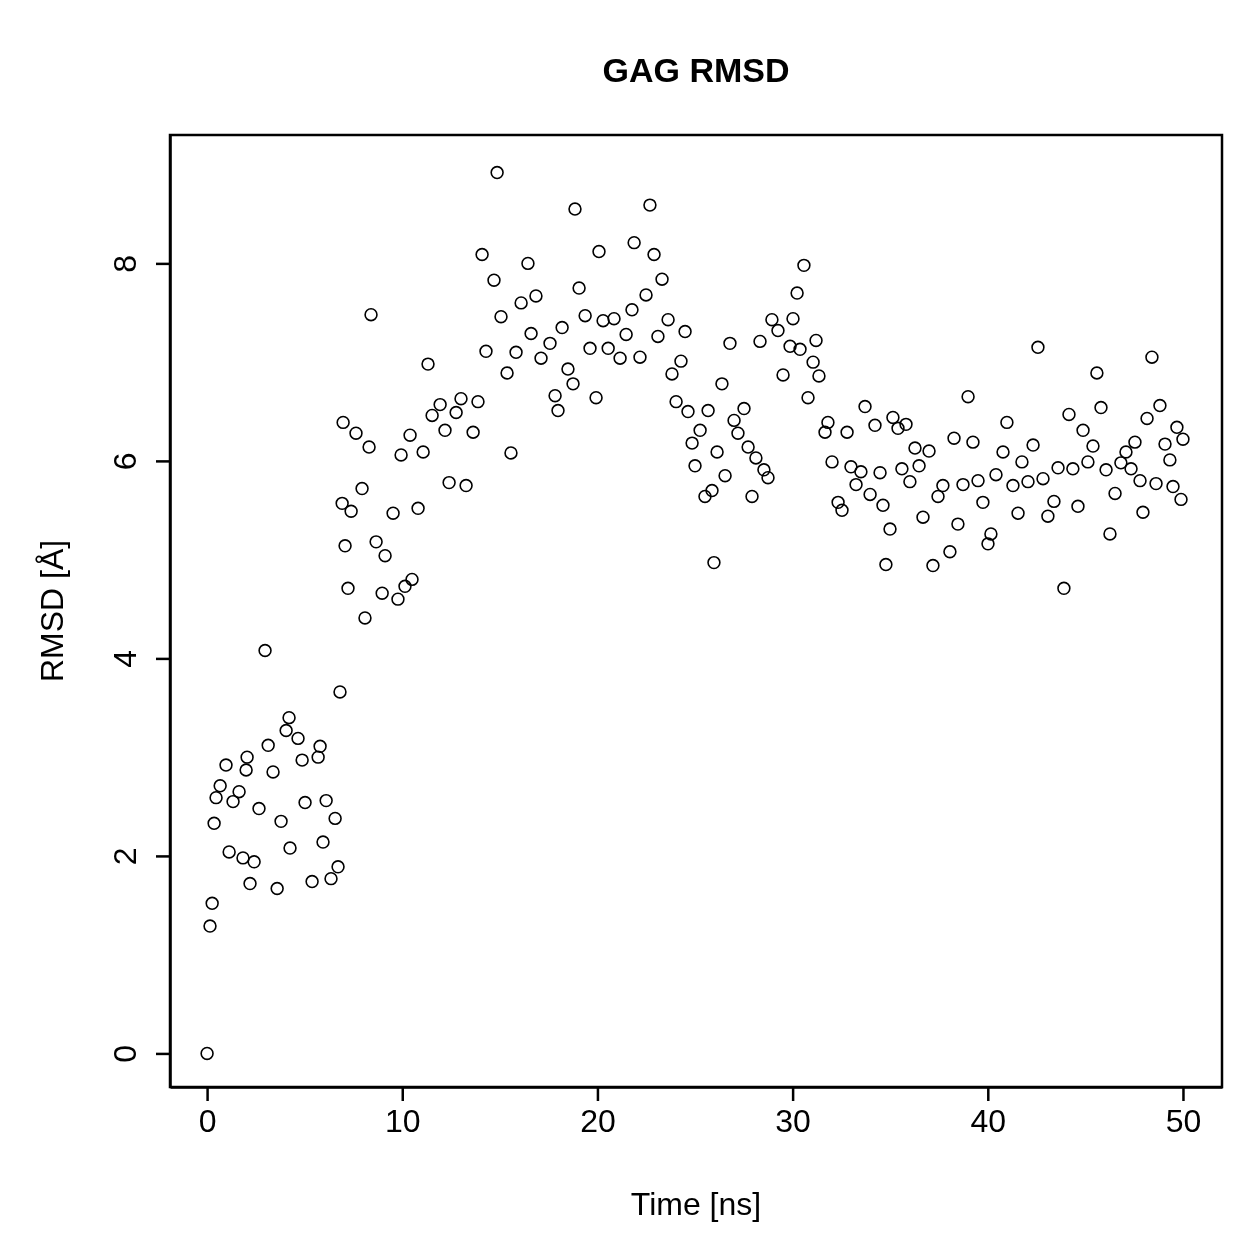 The height and width of the screenshot is (1259, 1259). What do you see at coordinates (793, 1120) in the screenshot?
I see `x-tick-label: 30` at bounding box center [793, 1120].